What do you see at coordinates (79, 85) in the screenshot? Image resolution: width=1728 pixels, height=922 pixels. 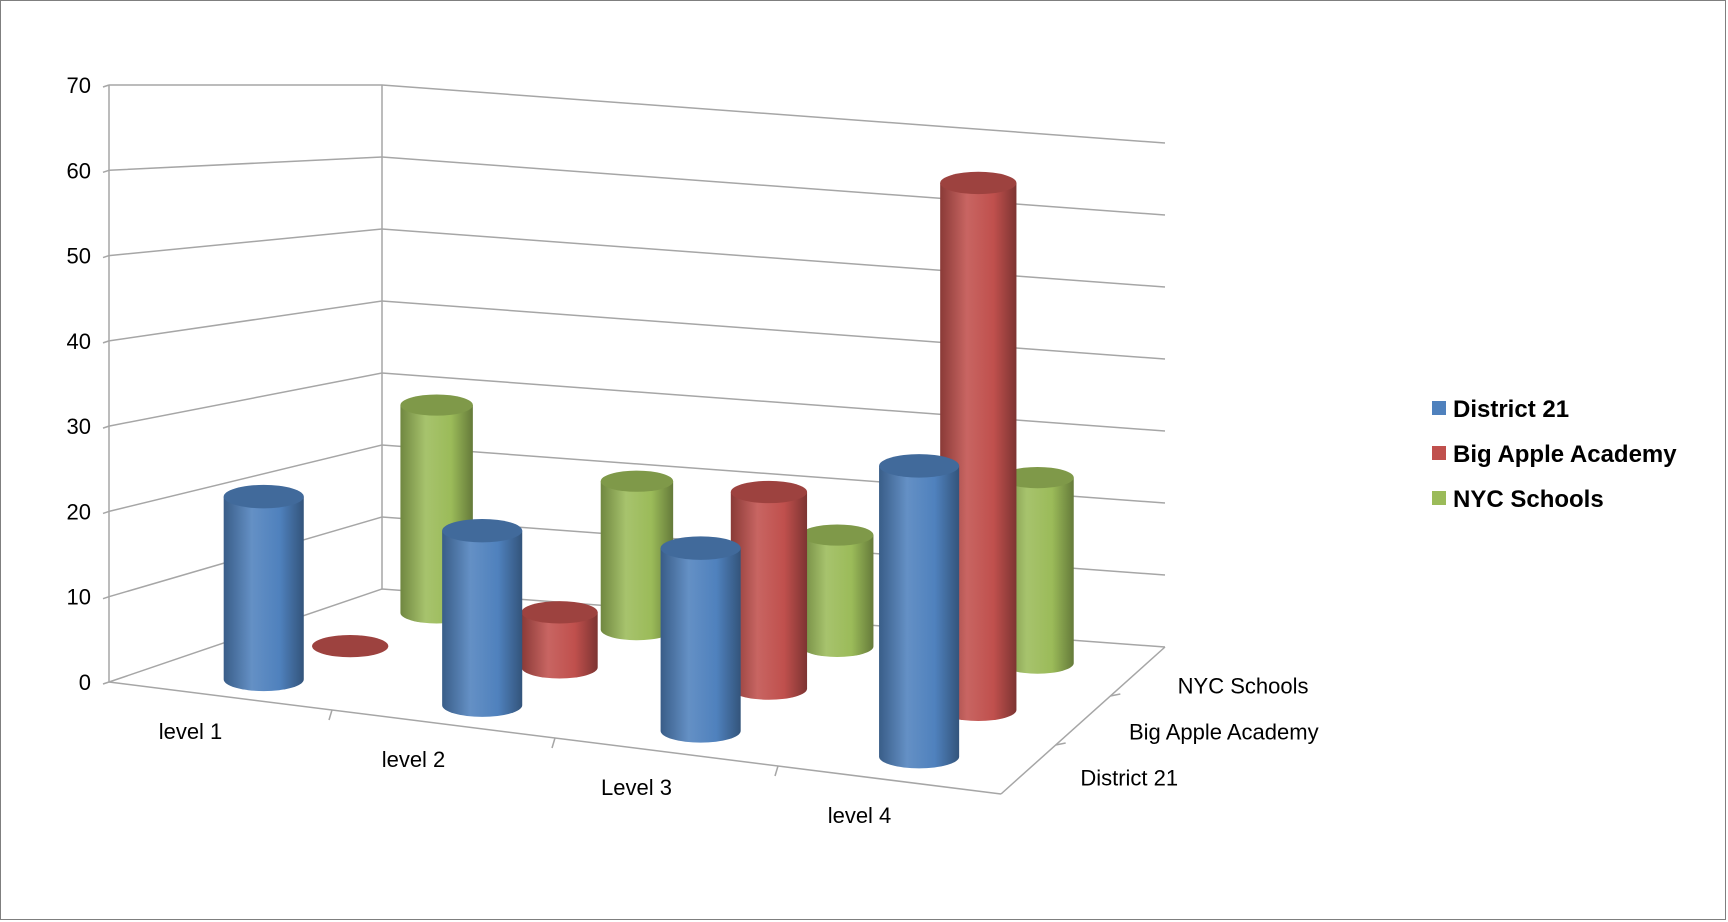 I see `y-tick-label: 70` at bounding box center [79, 85].